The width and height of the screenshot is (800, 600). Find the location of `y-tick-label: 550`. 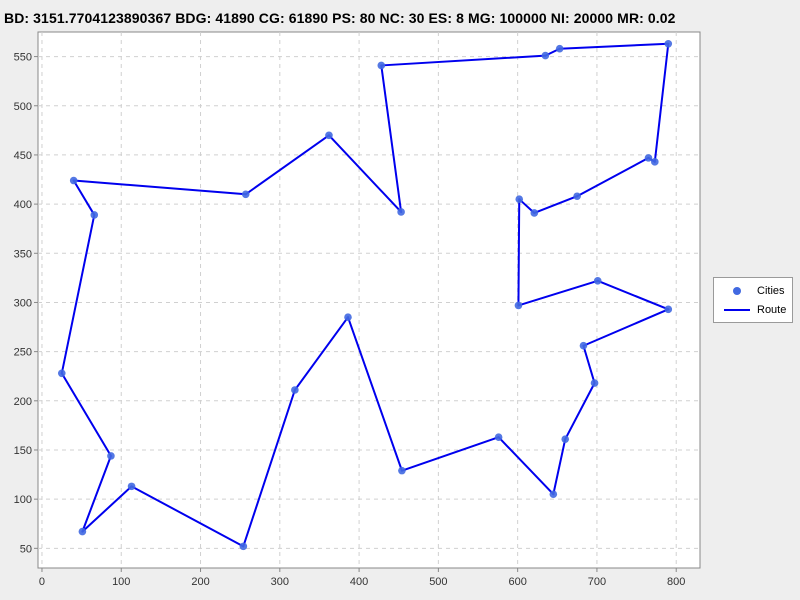

y-tick-label: 550 is located at coordinates (23, 58).